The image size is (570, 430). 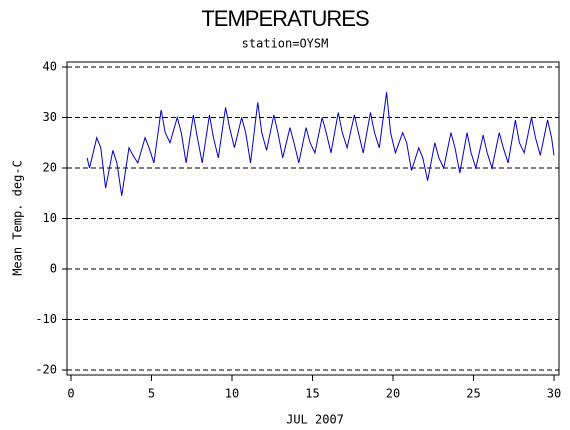 What do you see at coordinates (70, 394) in the screenshot?
I see `x-tick-label: 0` at bounding box center [70, 394].